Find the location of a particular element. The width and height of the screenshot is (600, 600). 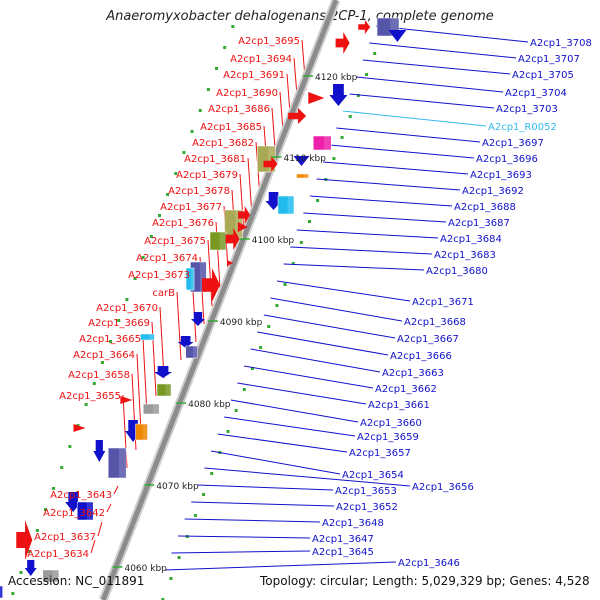

gene-label-left: A2cp1_3677 is located at coordinates (191, 207).